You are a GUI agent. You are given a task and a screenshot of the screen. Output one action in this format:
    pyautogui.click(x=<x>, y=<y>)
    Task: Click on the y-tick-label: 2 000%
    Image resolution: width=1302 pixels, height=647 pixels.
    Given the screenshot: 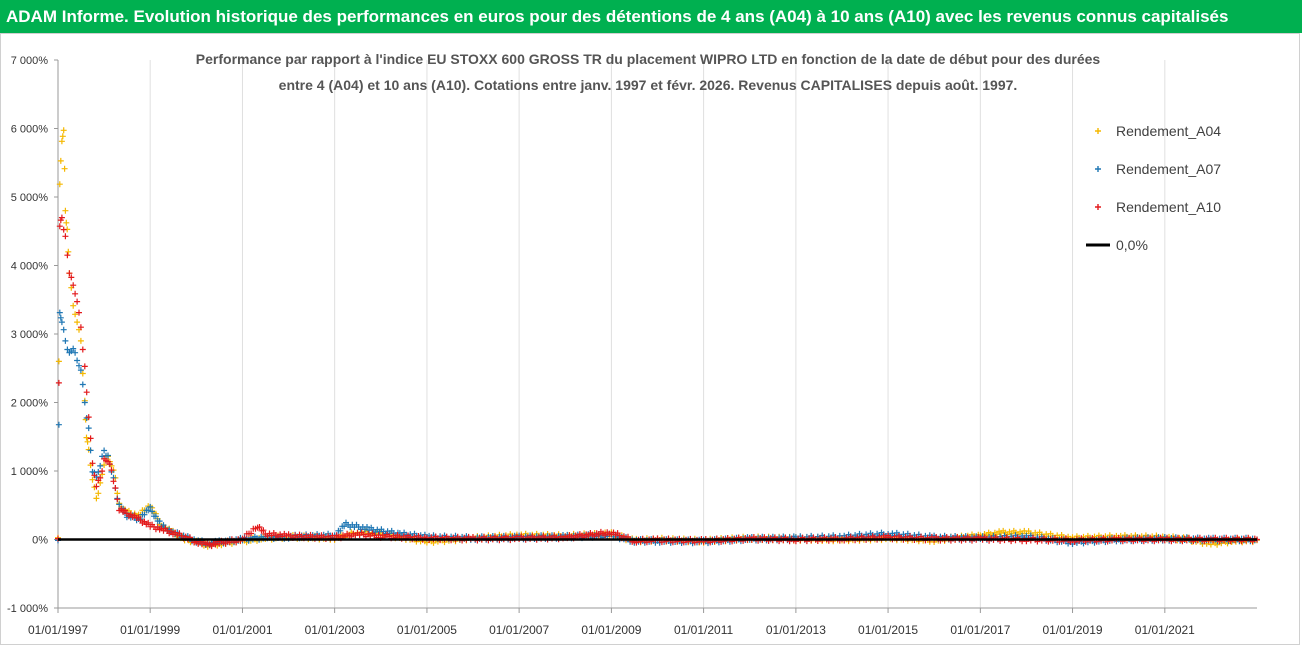 What is the action you would take?
    pyautogui.click(x=30, y=404)
    